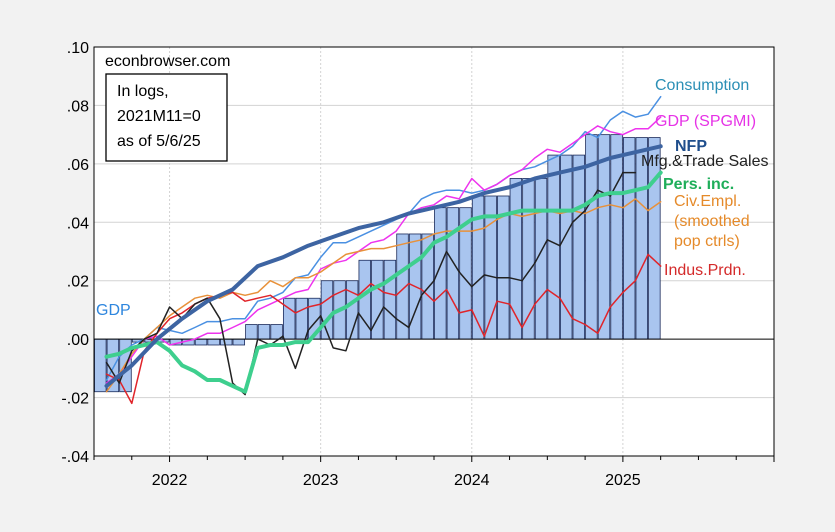 The height and width of the screenshot is (532, 835). What do you see at coordinates (78, 165) in the screenshot?
I see `y-tick-label: .06` at bounding box center [78, 165].